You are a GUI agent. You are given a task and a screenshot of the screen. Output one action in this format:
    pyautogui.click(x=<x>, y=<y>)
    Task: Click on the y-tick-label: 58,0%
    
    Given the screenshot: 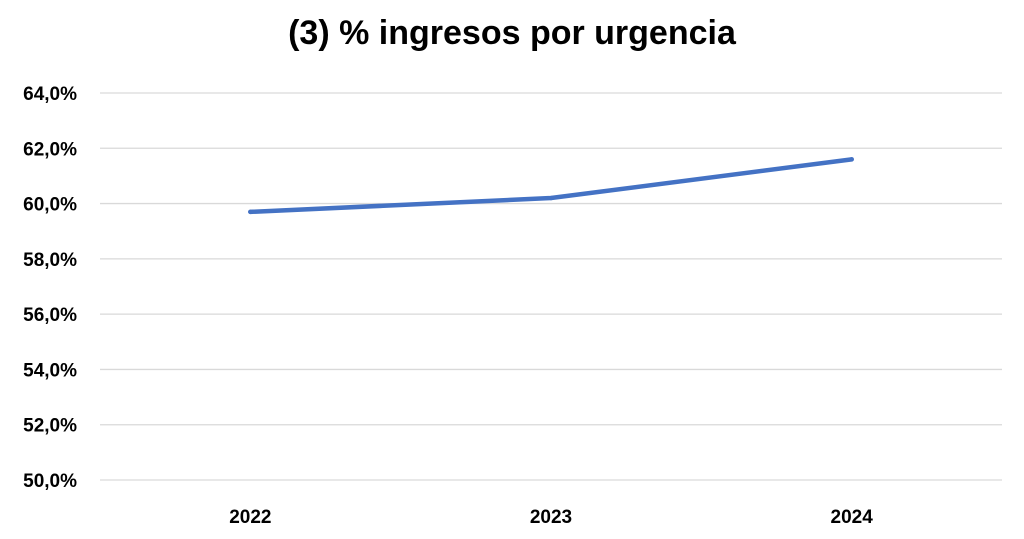 What is the action you would take?
    pyautogui.click(x=50, y=260)
    